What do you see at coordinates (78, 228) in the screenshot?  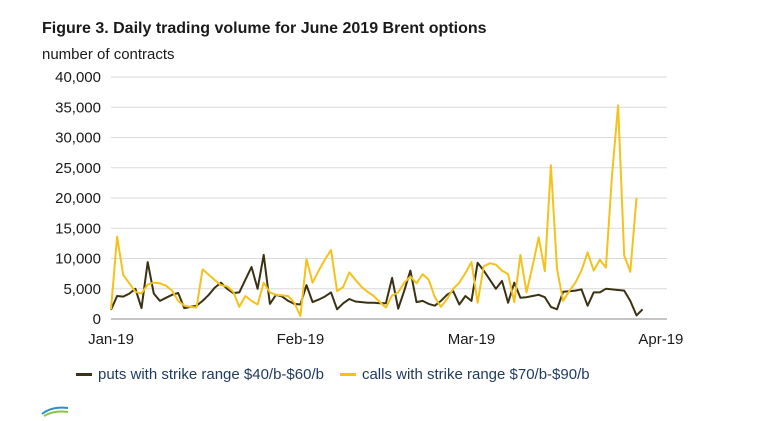 I see `y-tick-label: 15,000` at bounding box center [78, 228].